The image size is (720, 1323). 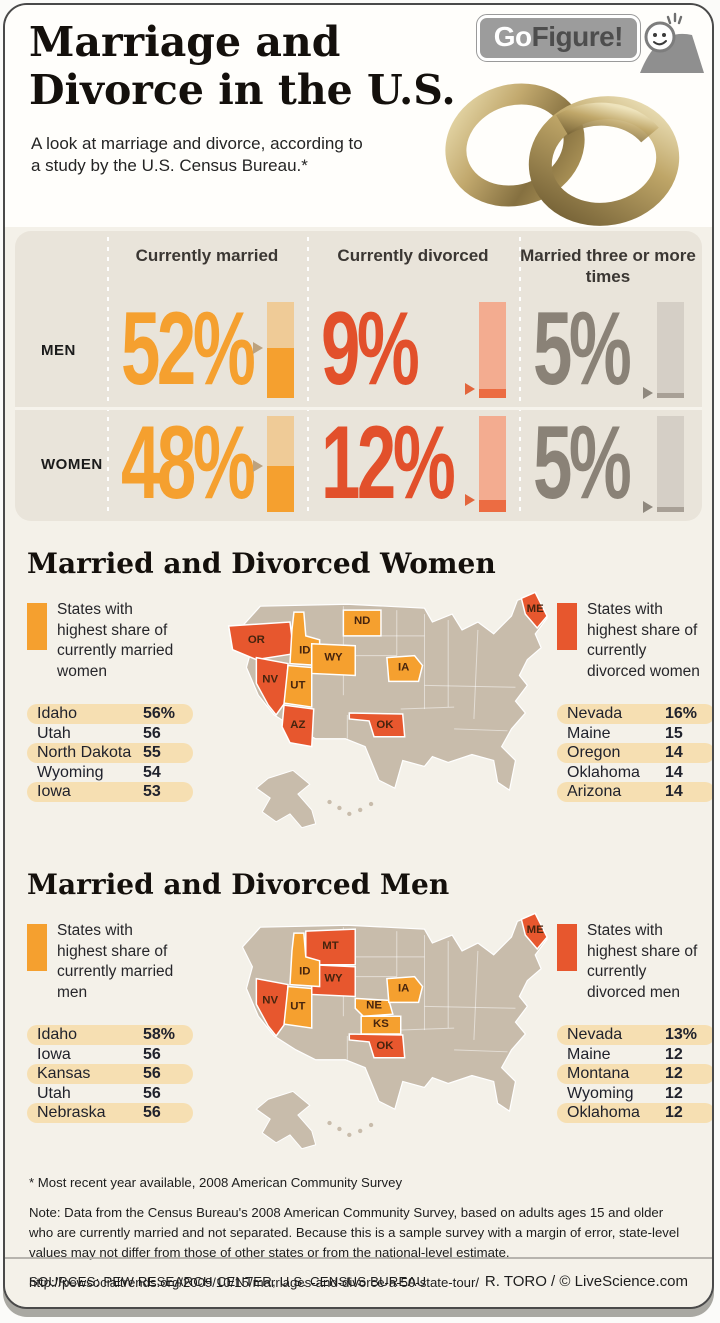 What do you see at coordinates (305, 960) in the screenshot?
I see `state-id` at bounding box center [305, 960].